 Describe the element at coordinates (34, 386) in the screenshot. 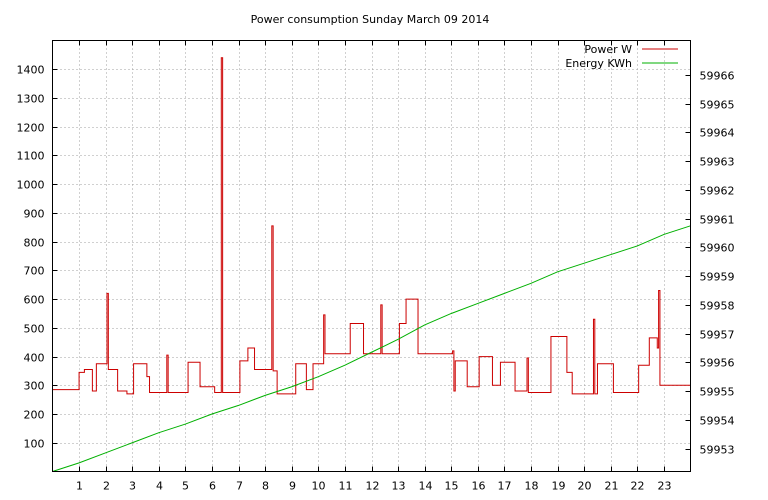

I see `y-tick-label: 300` at that location.